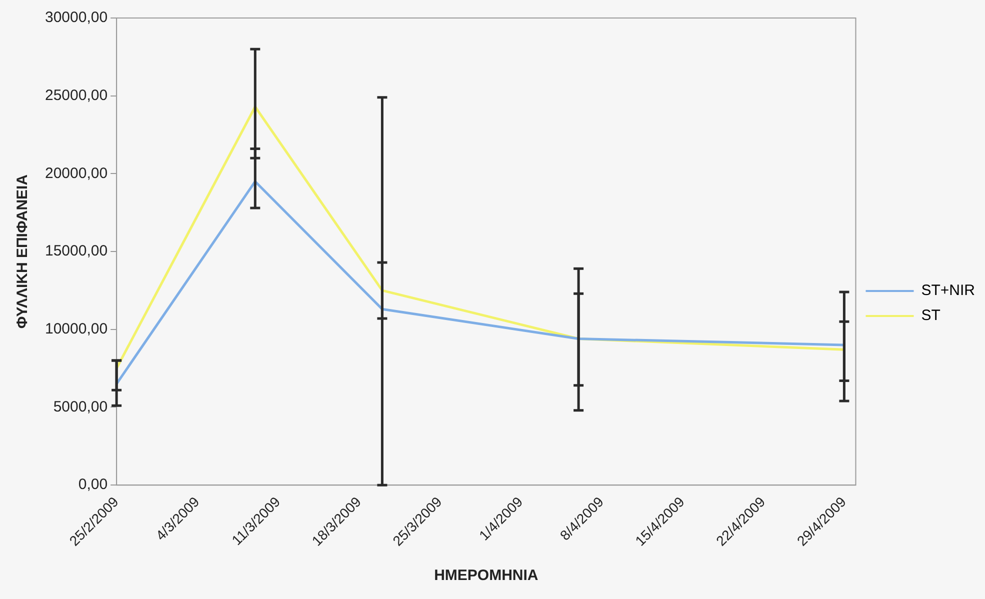 This screenshot has width=985, height=599. What do you see at coordinates (486, 575) in the screenshot?
I see `x-axis-title: ΗΜΕΡΟΜΗΝΙΑ` at bounding box center [486, 575].